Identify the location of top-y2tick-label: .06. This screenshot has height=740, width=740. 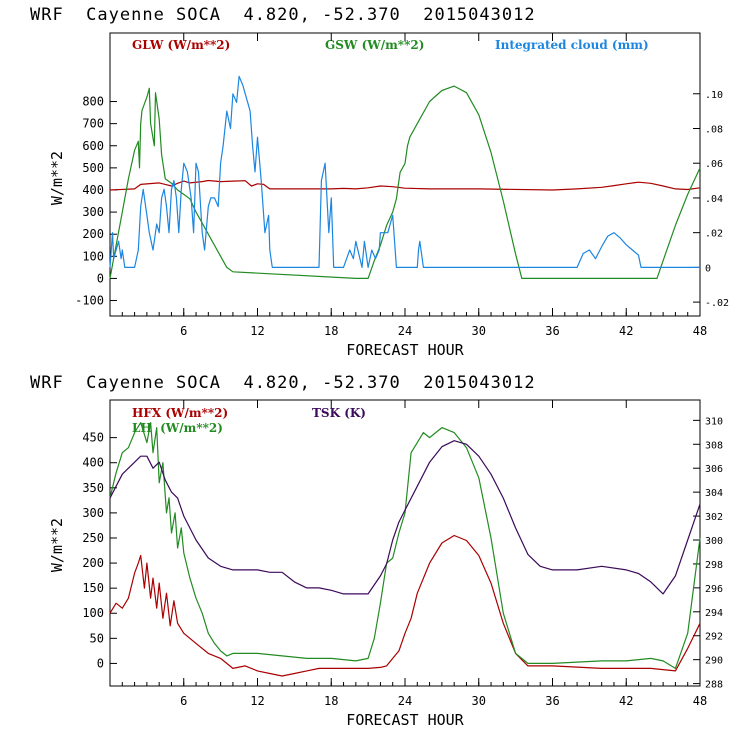
(714, 164).